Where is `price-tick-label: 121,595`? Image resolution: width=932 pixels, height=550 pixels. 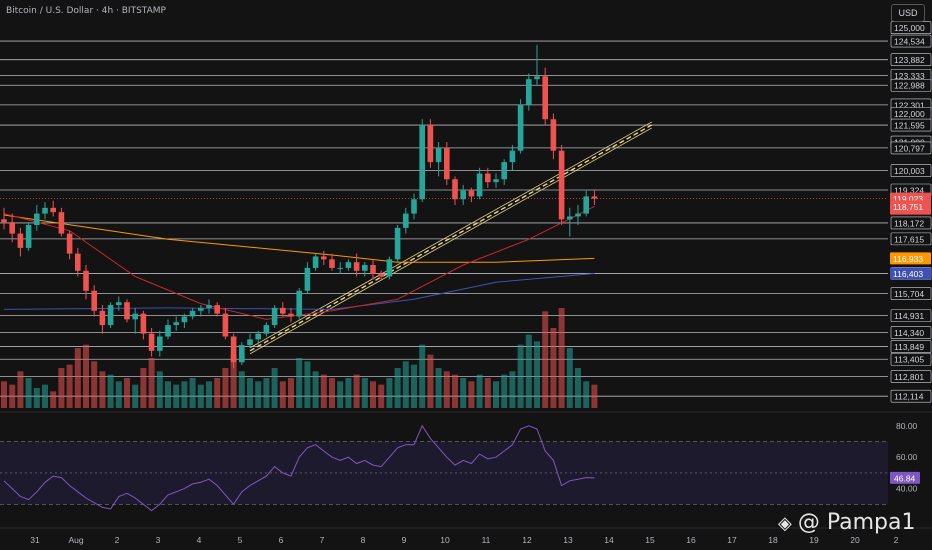 price-tick-label: 121,595 is located at coordinates (909, 126).